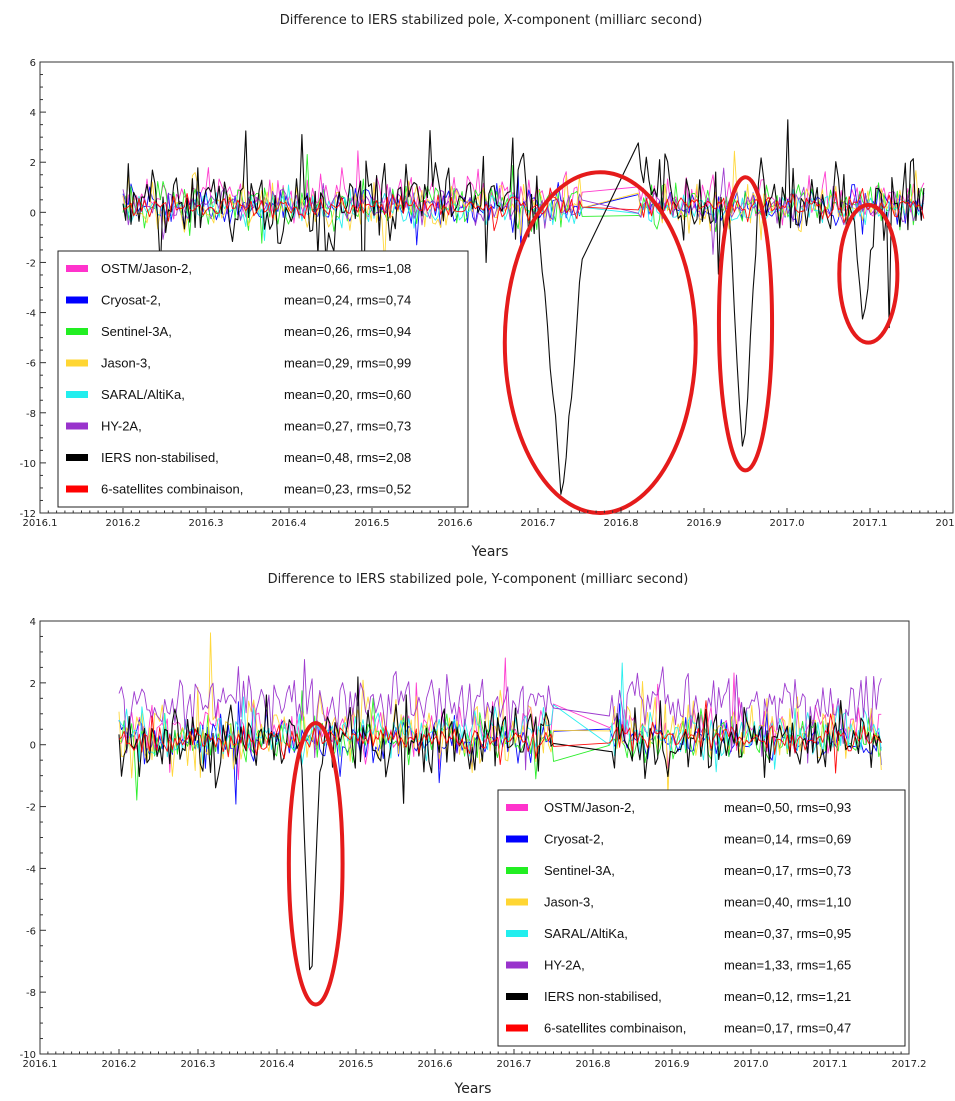 This screenshot has width=955, height=1101. Describe the element at coordinates (787, 1028) in the screenshot. I see `legend-series-stats: mean=0,17, rms=0,47` at that location.